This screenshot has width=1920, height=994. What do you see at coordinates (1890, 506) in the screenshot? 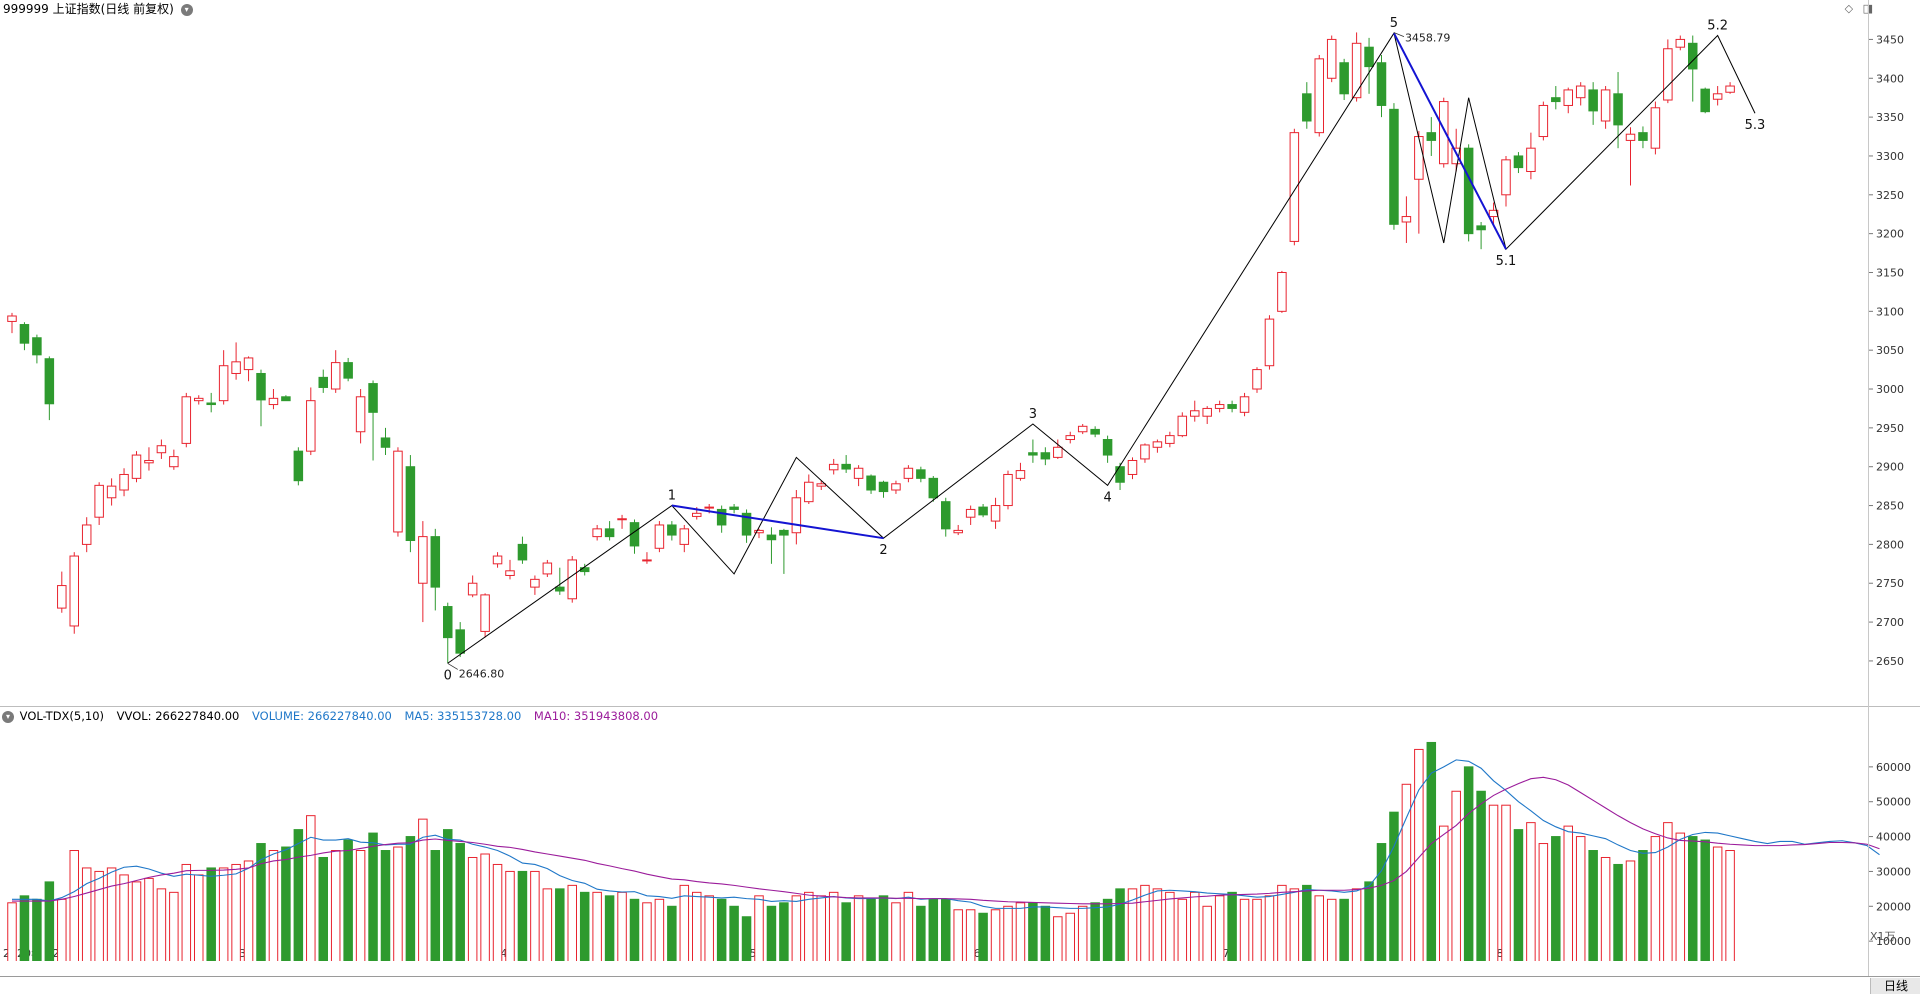
I see `price-tick-label: 2850` at bounding box center [1890, 506].